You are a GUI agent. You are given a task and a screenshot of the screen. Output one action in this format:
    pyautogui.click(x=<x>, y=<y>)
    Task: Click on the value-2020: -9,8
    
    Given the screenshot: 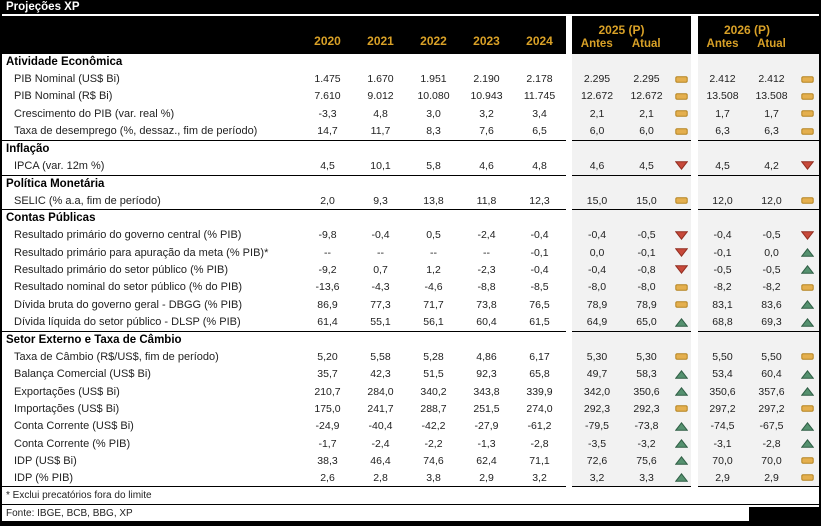 What is the action you would take?
    pyautogui.click(x=327, y=235)
    